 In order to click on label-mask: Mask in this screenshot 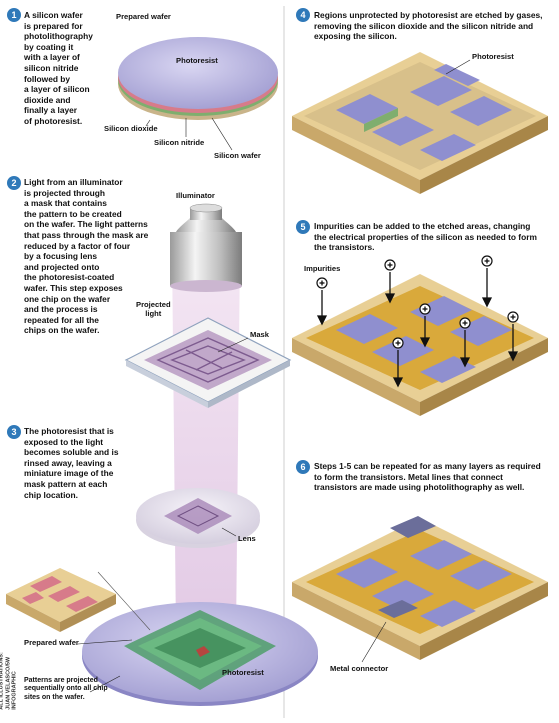, I will do `click(259, 334)`.